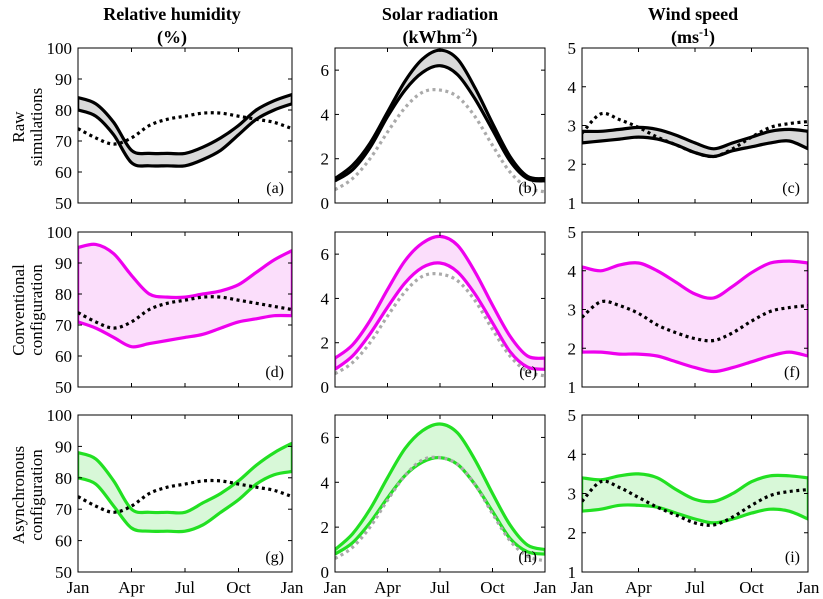  Describe the element at coordinates (693, 14) in the screenshot. I see `column-title-line1: Wind speed` at that location.